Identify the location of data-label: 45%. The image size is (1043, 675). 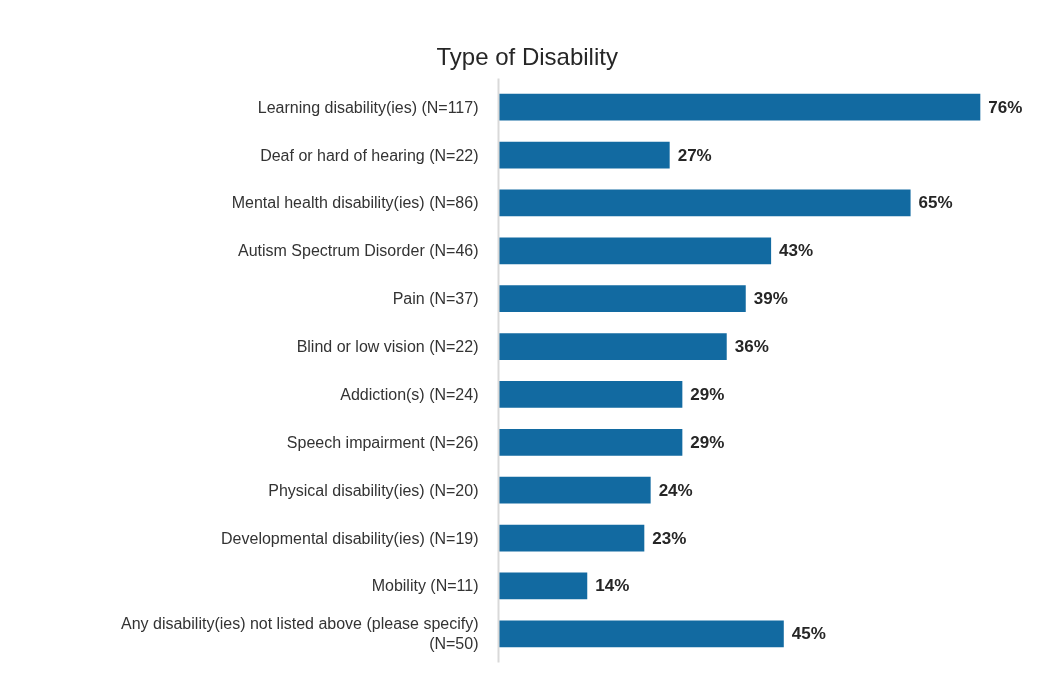
(808, 634).